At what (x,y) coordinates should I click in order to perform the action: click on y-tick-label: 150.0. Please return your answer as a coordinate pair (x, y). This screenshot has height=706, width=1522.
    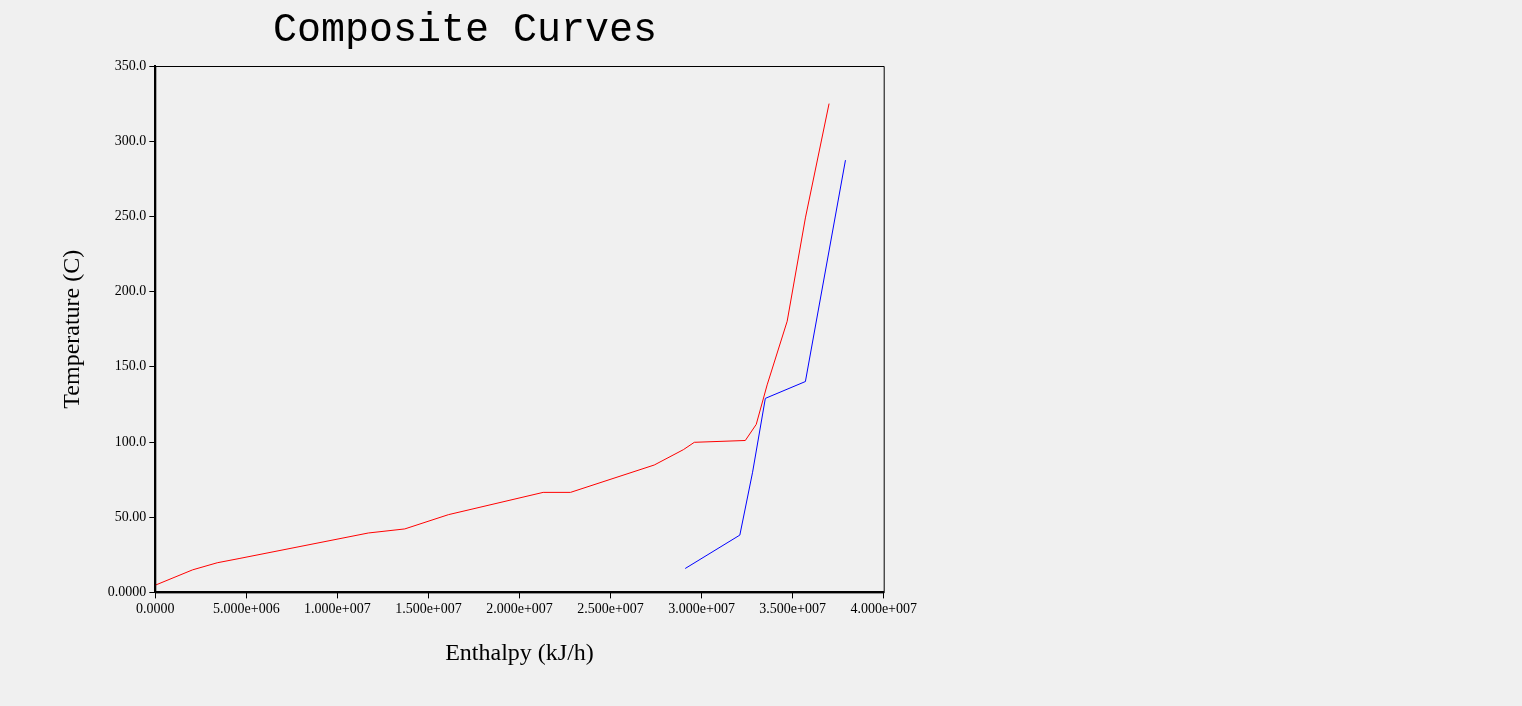
    Looking at the image, I should click on (130, 366).